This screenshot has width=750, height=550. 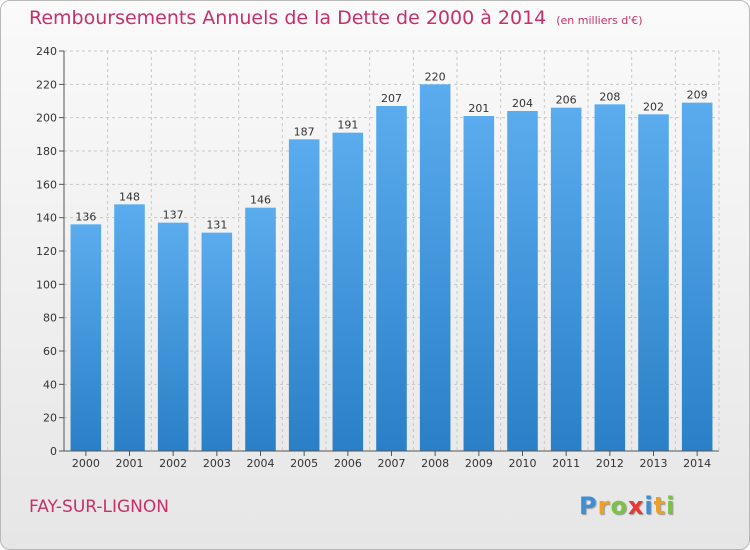 What do you see at coordinates (566, 100) in the screenshot?
I see `data-label-2011: 206` at bounding box center [566, 100].